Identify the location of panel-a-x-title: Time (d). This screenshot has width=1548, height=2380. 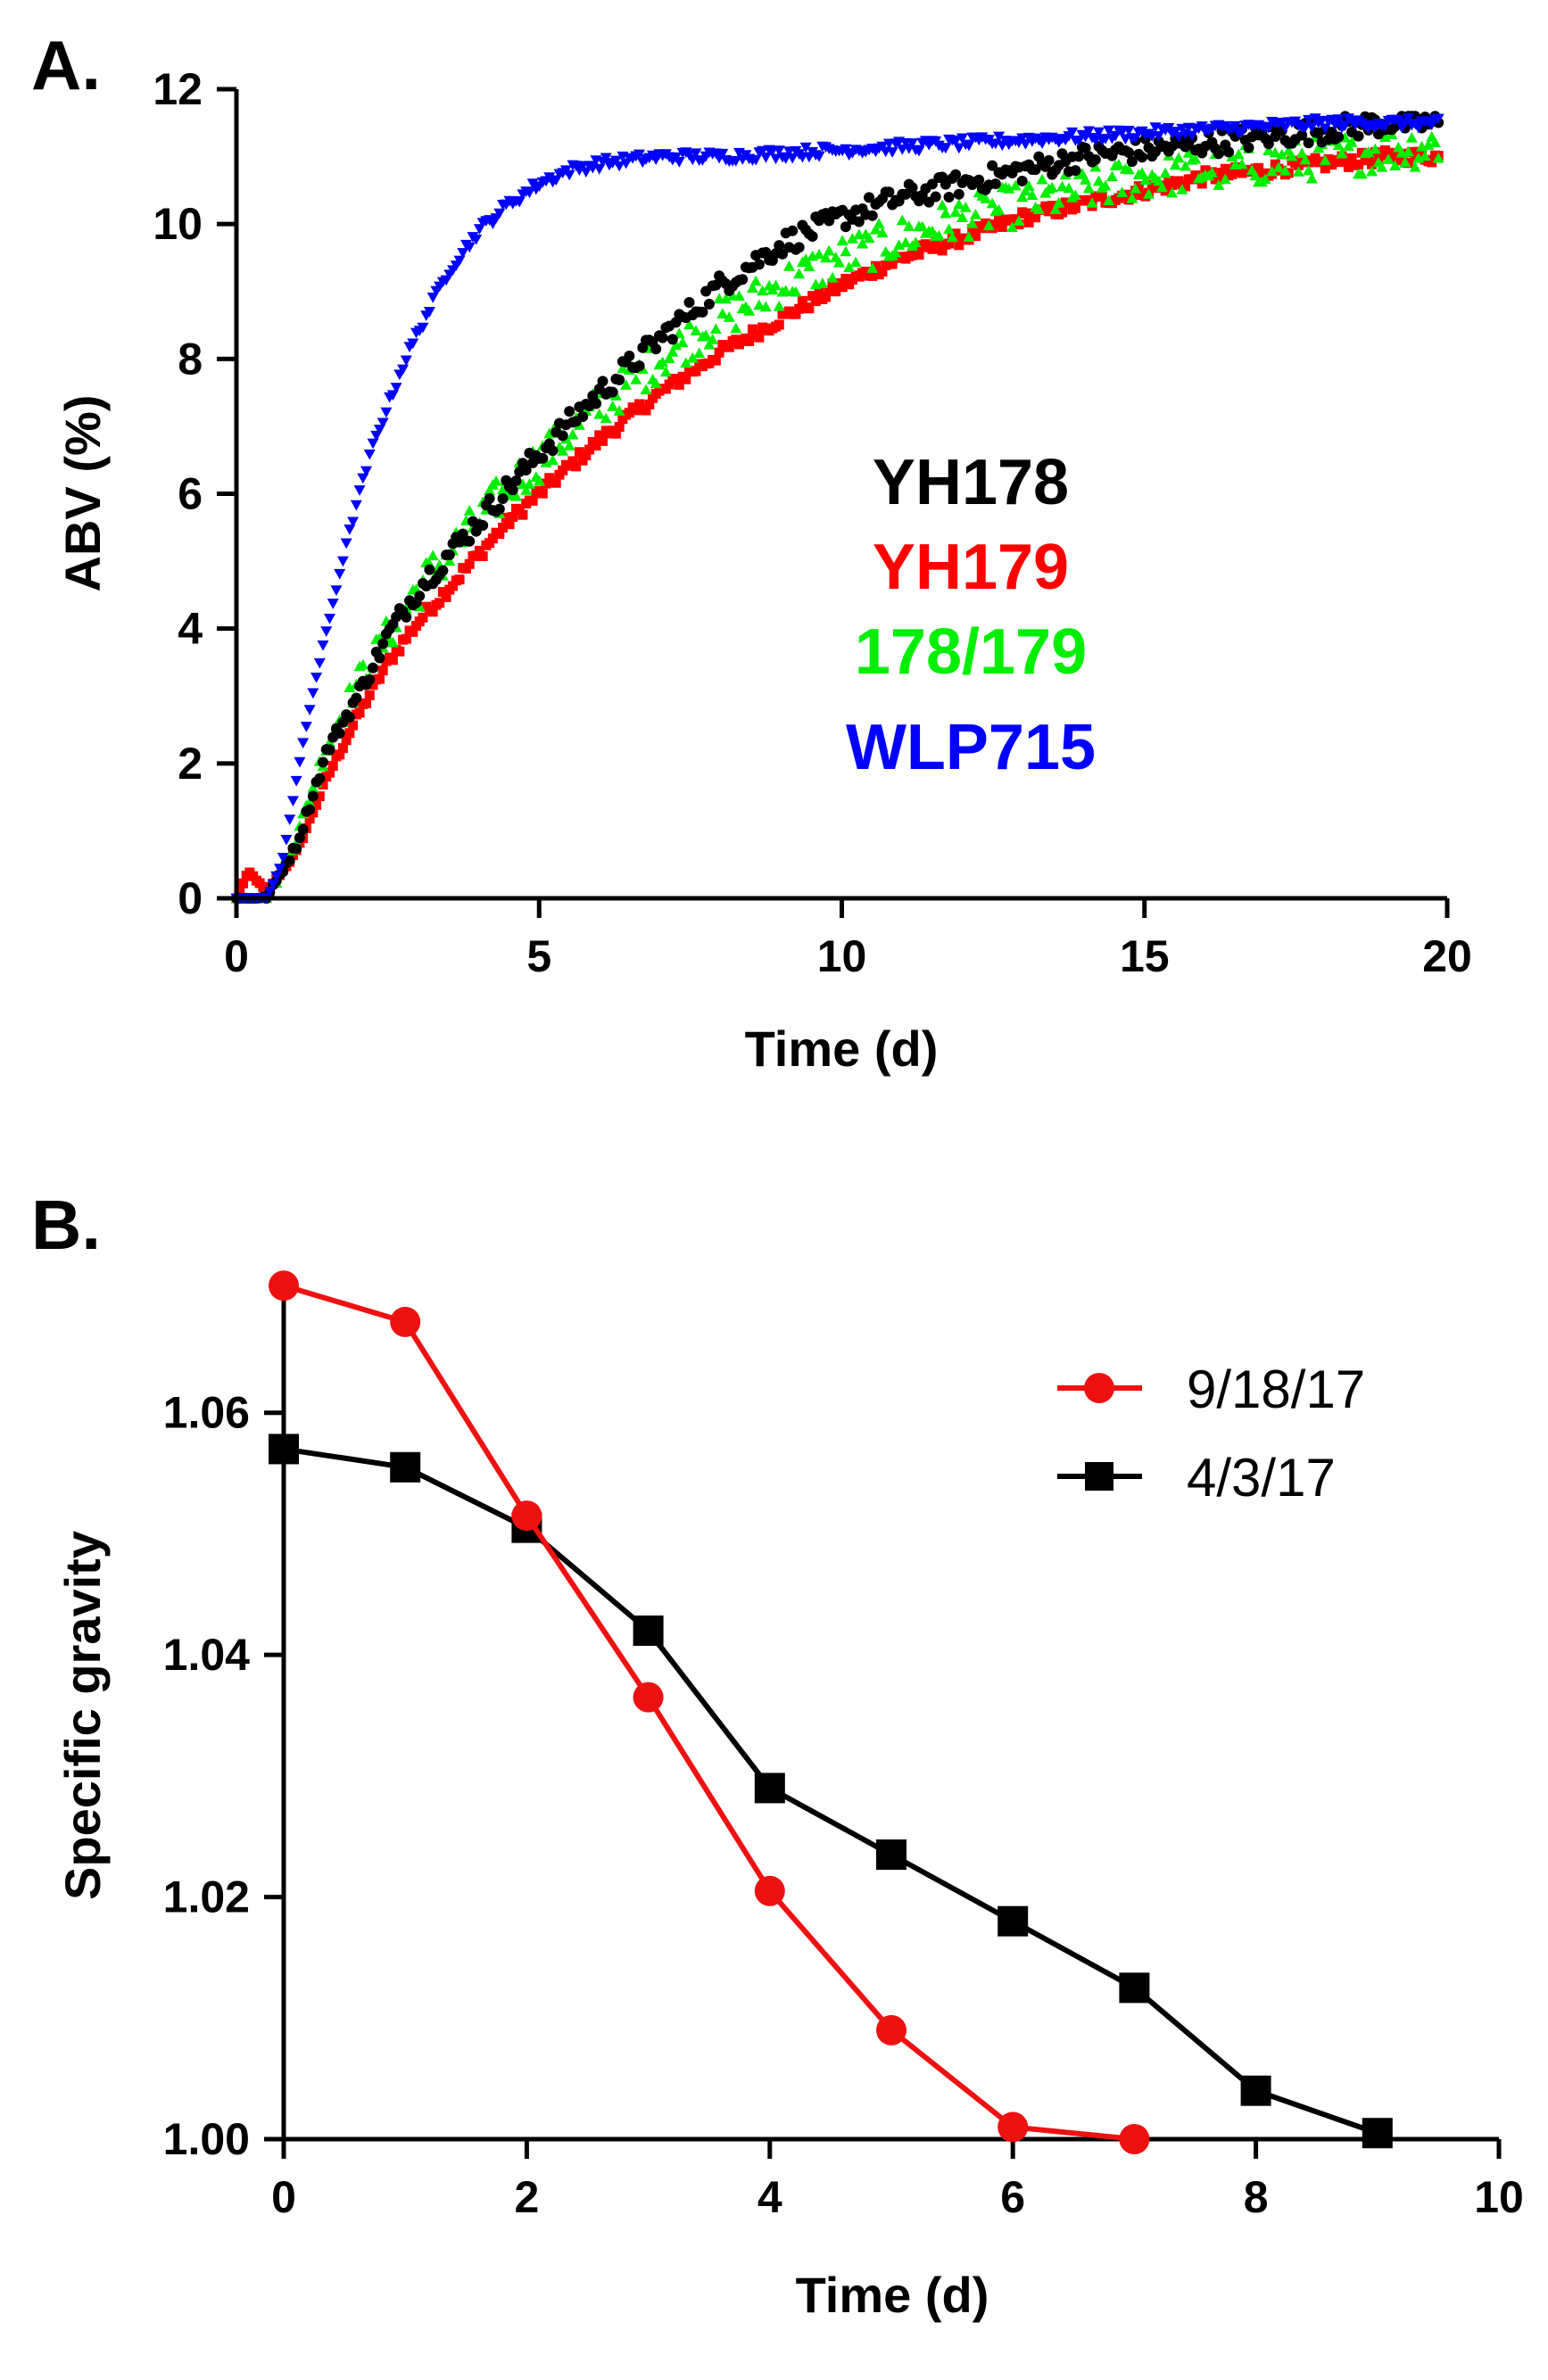
(842, 1049).